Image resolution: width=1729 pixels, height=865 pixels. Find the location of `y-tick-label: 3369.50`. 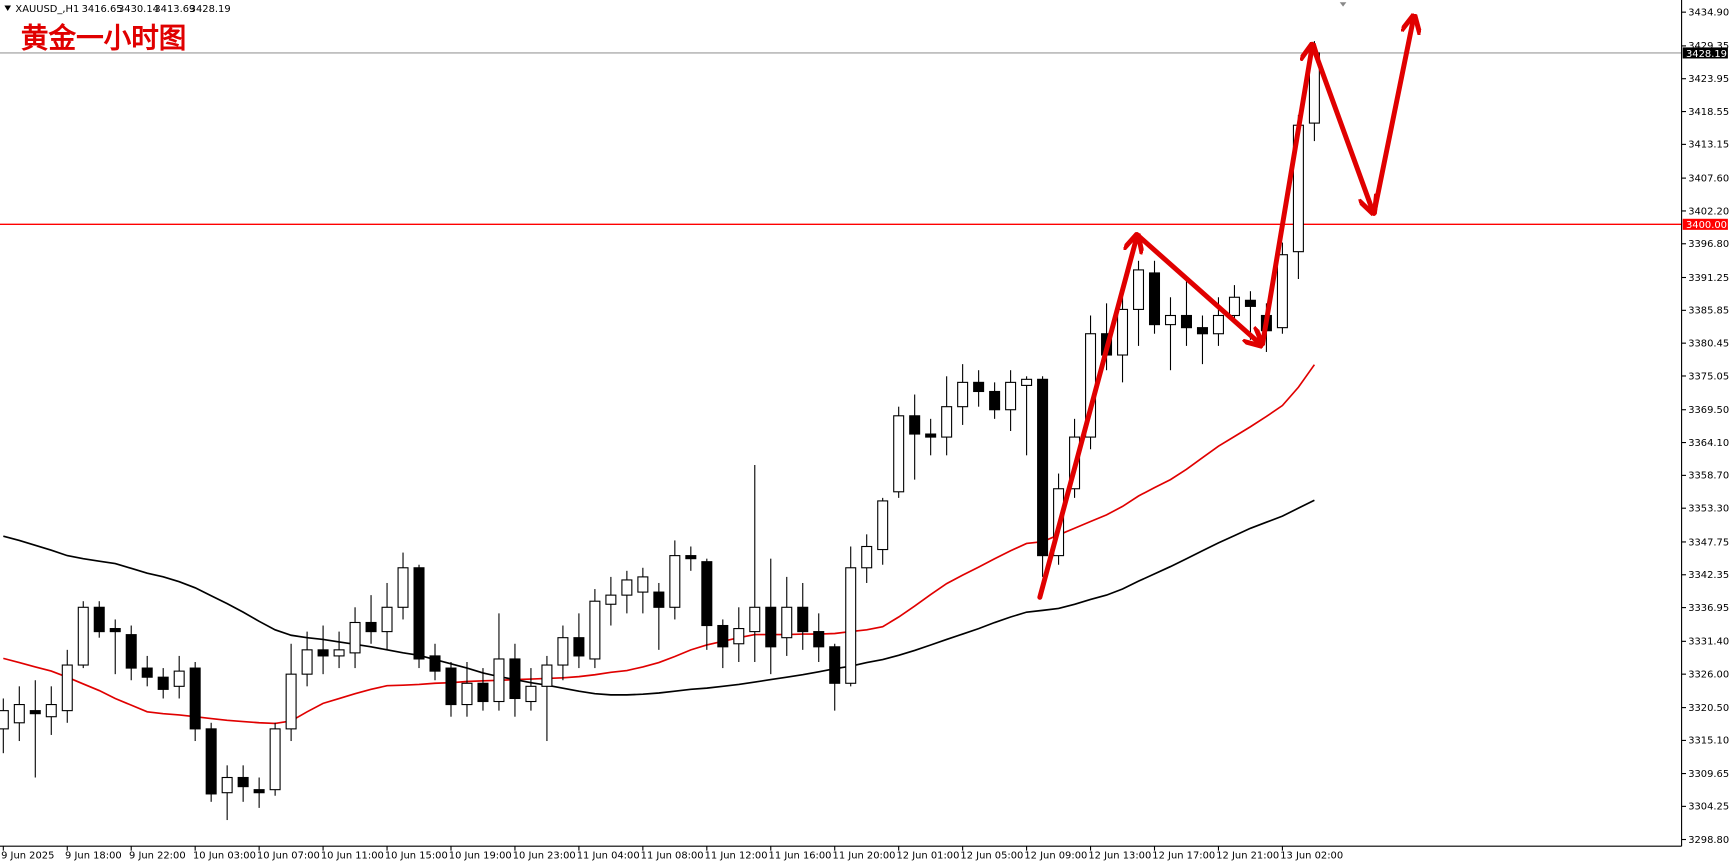

y-tick-label: 3369.50 is located at coordinates (1708, 410).